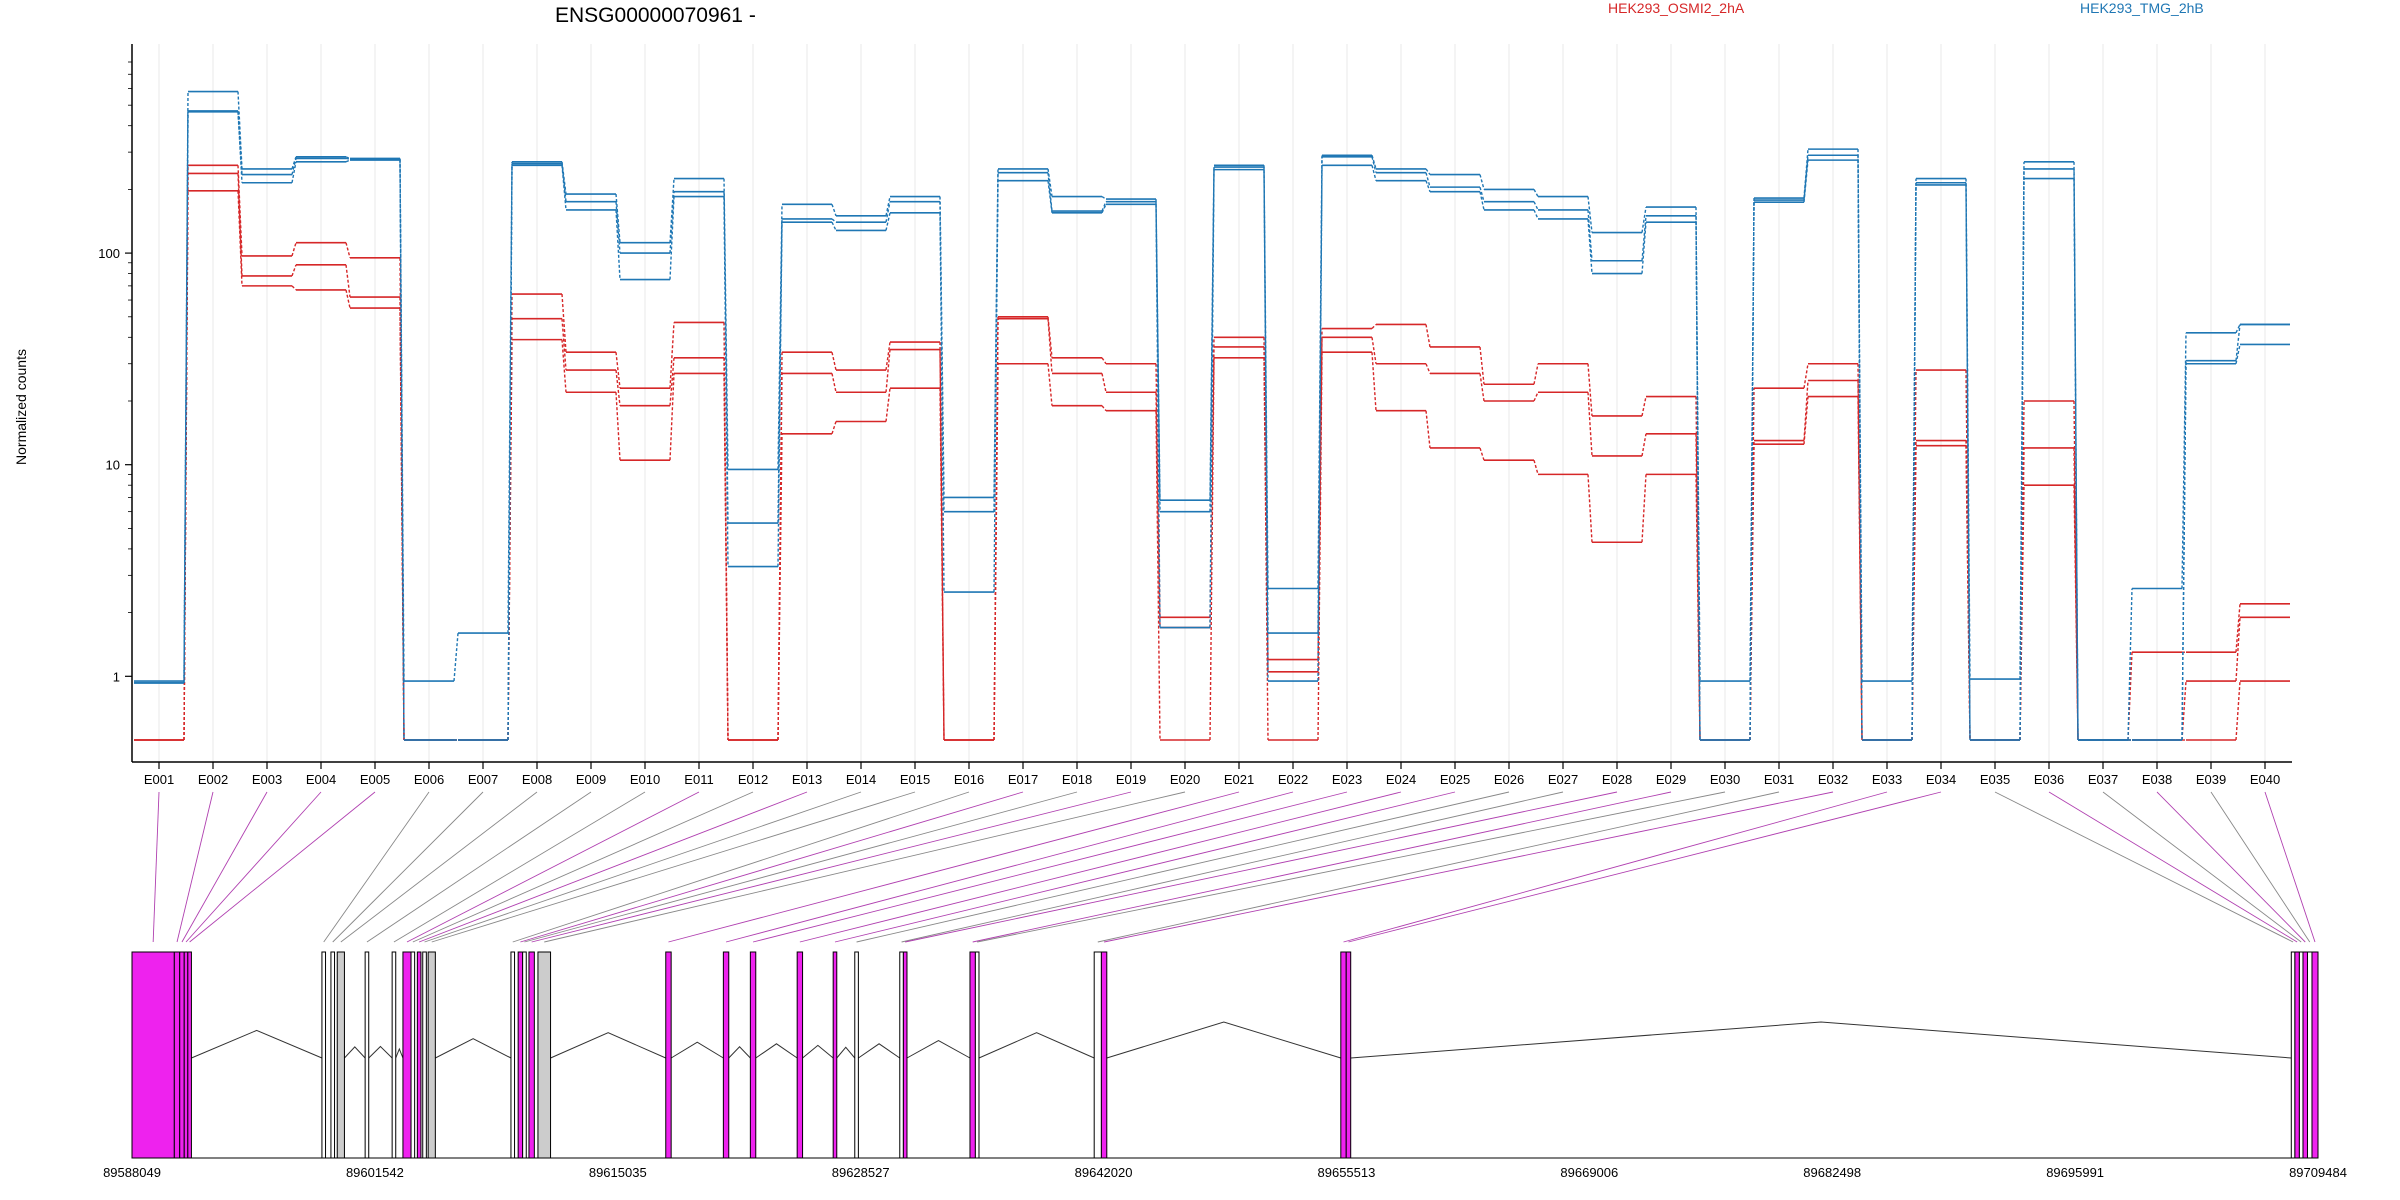 Image resolution: width=2400 pixels, height=1200 pixels. I want to click on x-tick-label: E013, so click(807, 779).